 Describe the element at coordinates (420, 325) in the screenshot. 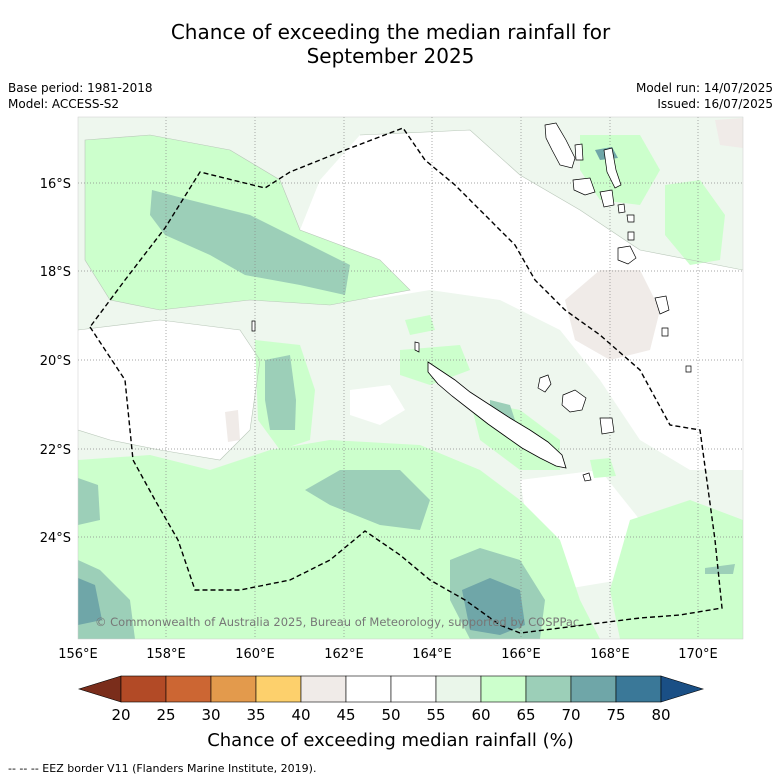

I see `contour-green-small` at that location.